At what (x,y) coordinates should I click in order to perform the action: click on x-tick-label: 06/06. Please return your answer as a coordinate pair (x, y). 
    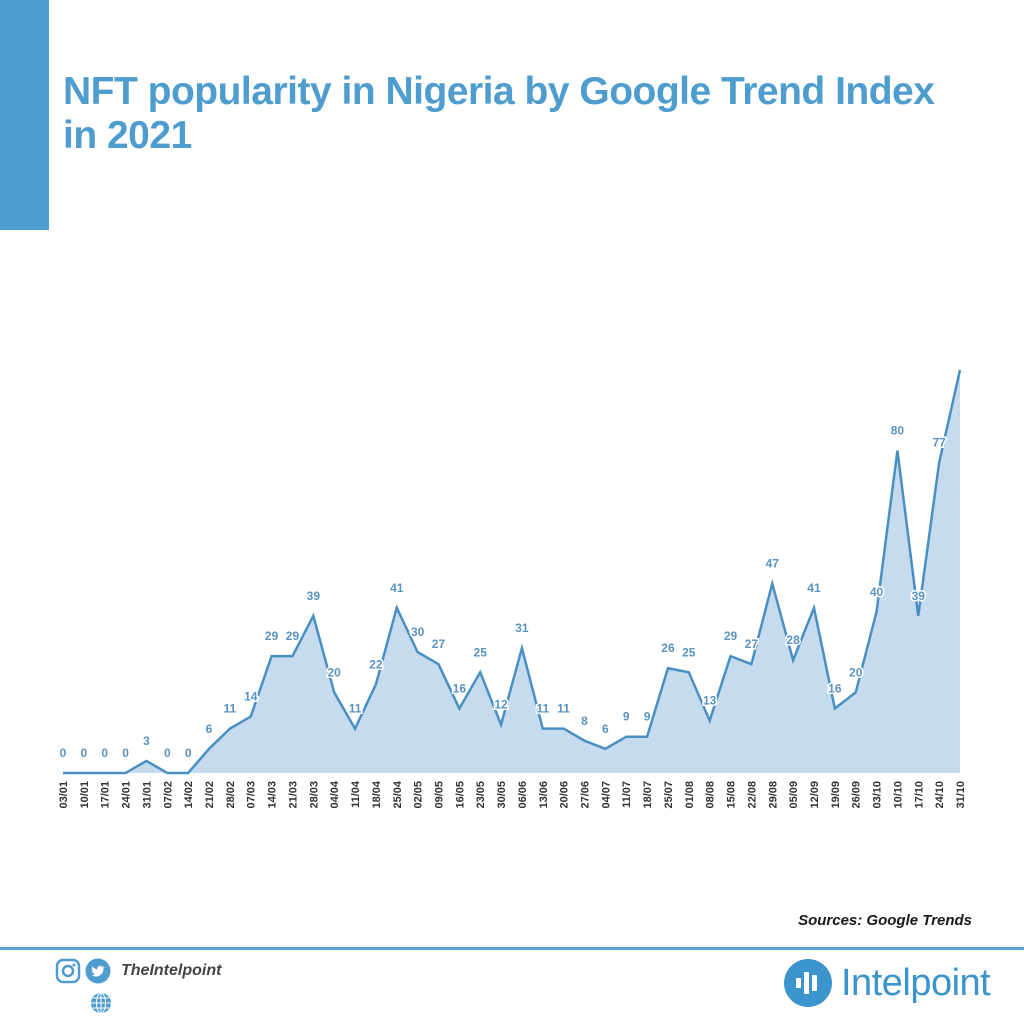
    Looking at the image, I should click on (523, 795).